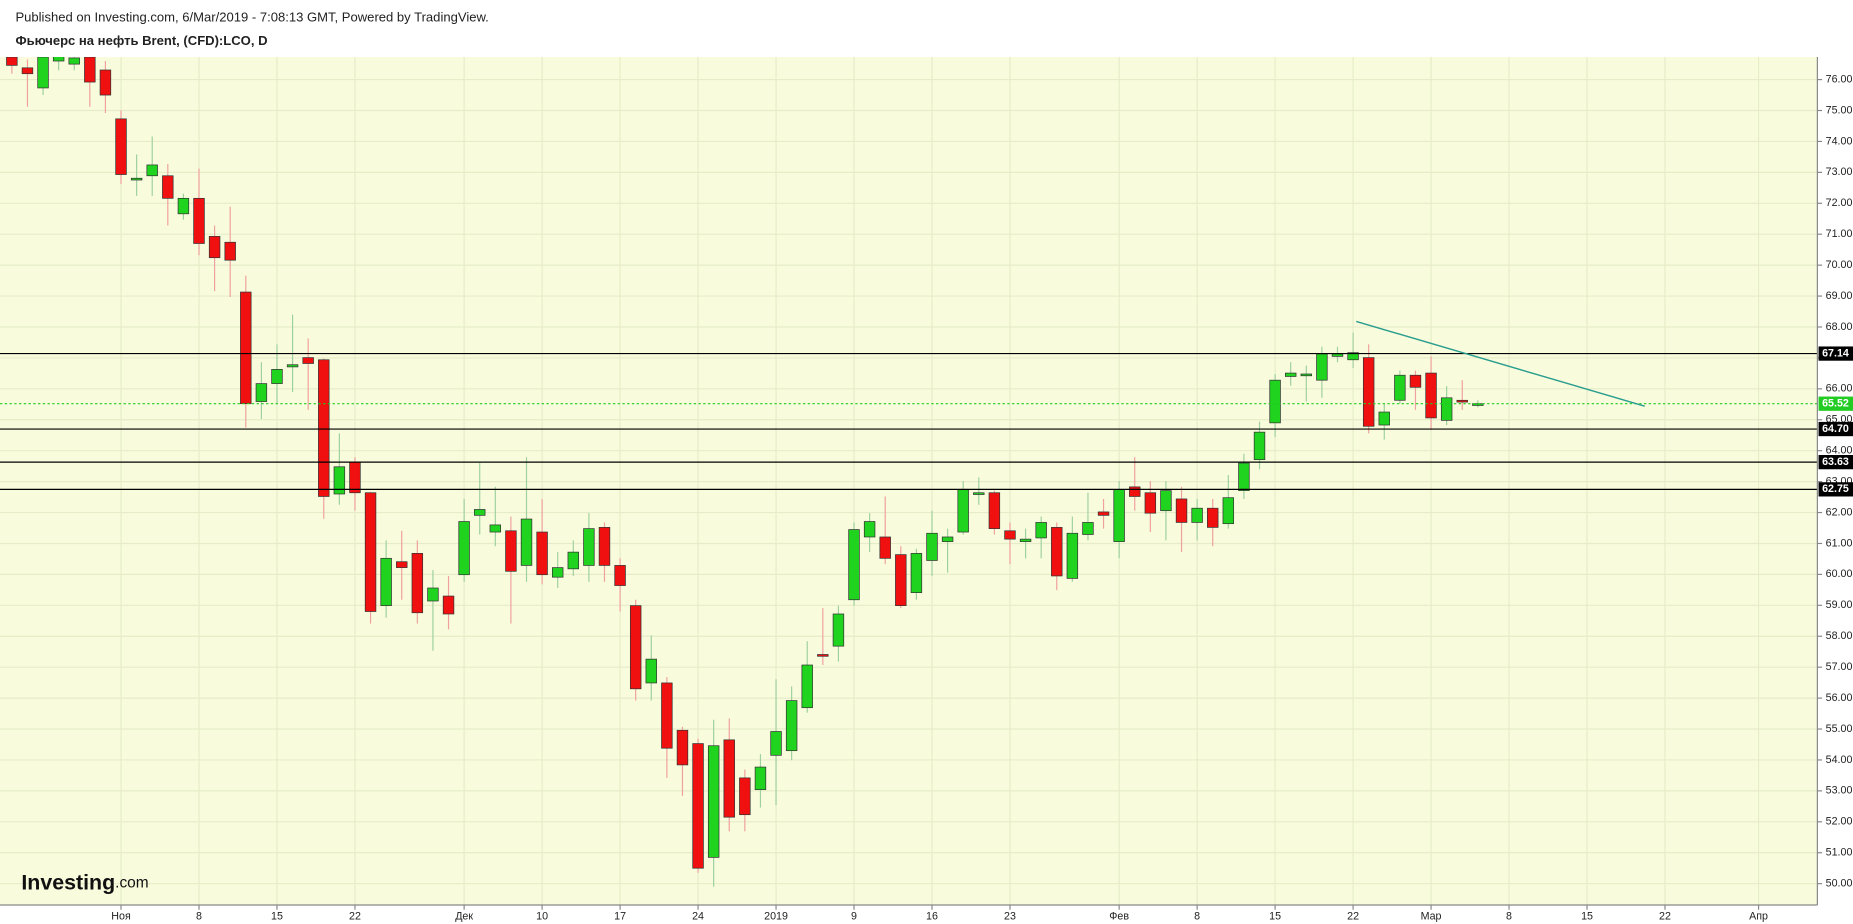 The image size is (1853, 924). Describe the element at coordinates (1839, 698) in the screenshot. I see `y-tick-label: 56.00` at that location.